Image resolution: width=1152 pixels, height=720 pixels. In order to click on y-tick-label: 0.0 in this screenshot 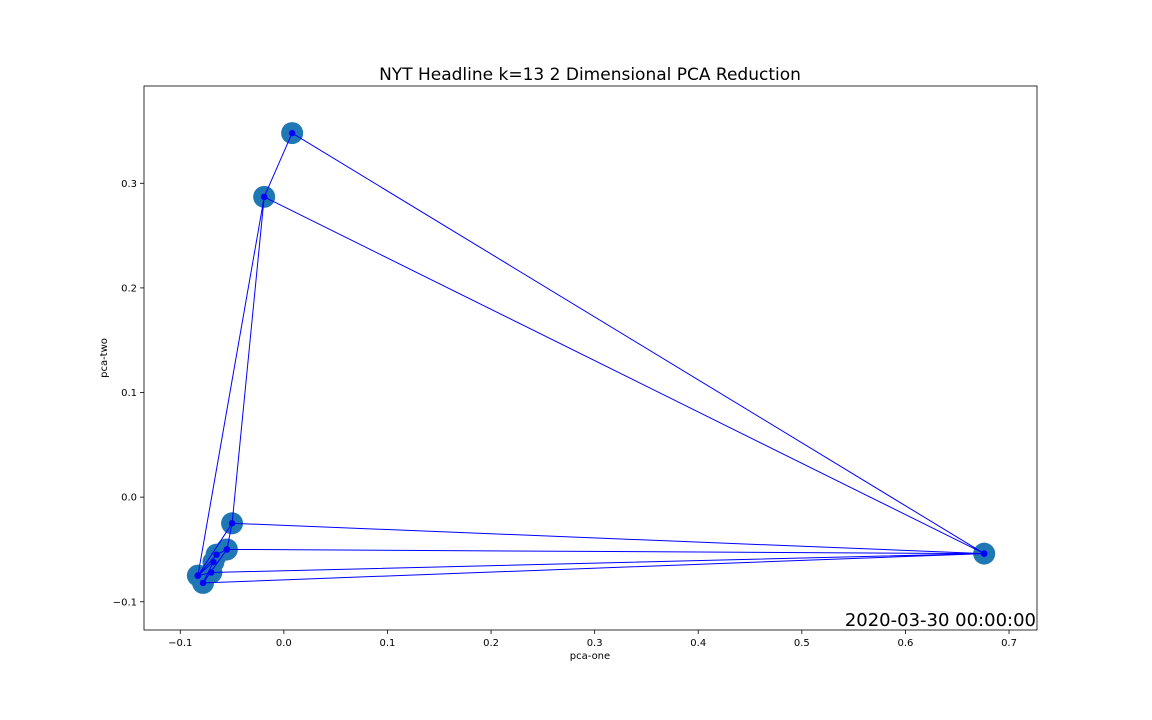, I will do `click(129, 498)`.